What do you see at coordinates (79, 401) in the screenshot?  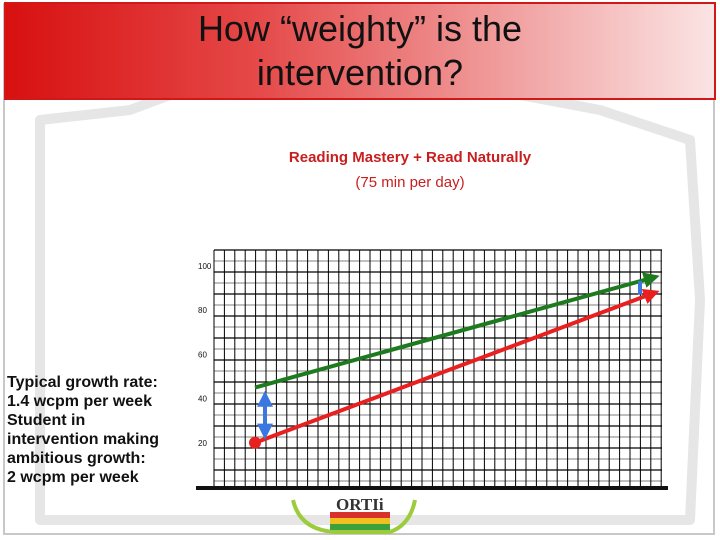 I see `typical-growth-rate: 1.4 wcpm per week` at bounding box center [79, 401].